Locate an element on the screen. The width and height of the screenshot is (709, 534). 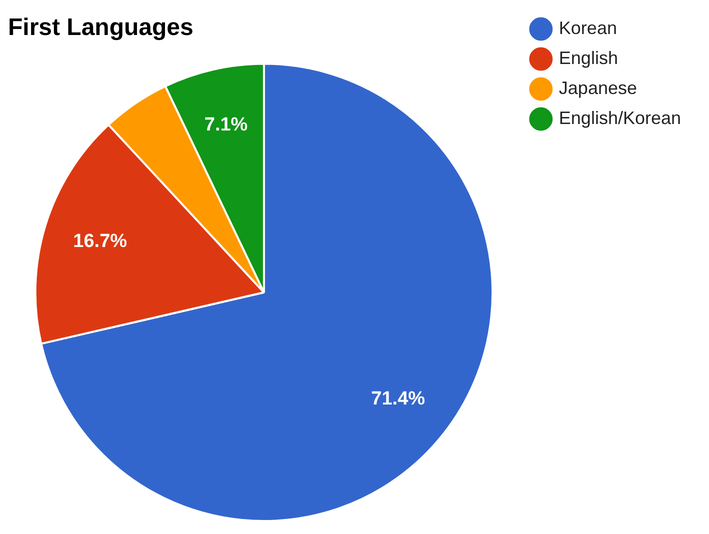
legend-label: English is located at coordinates (588, 58).